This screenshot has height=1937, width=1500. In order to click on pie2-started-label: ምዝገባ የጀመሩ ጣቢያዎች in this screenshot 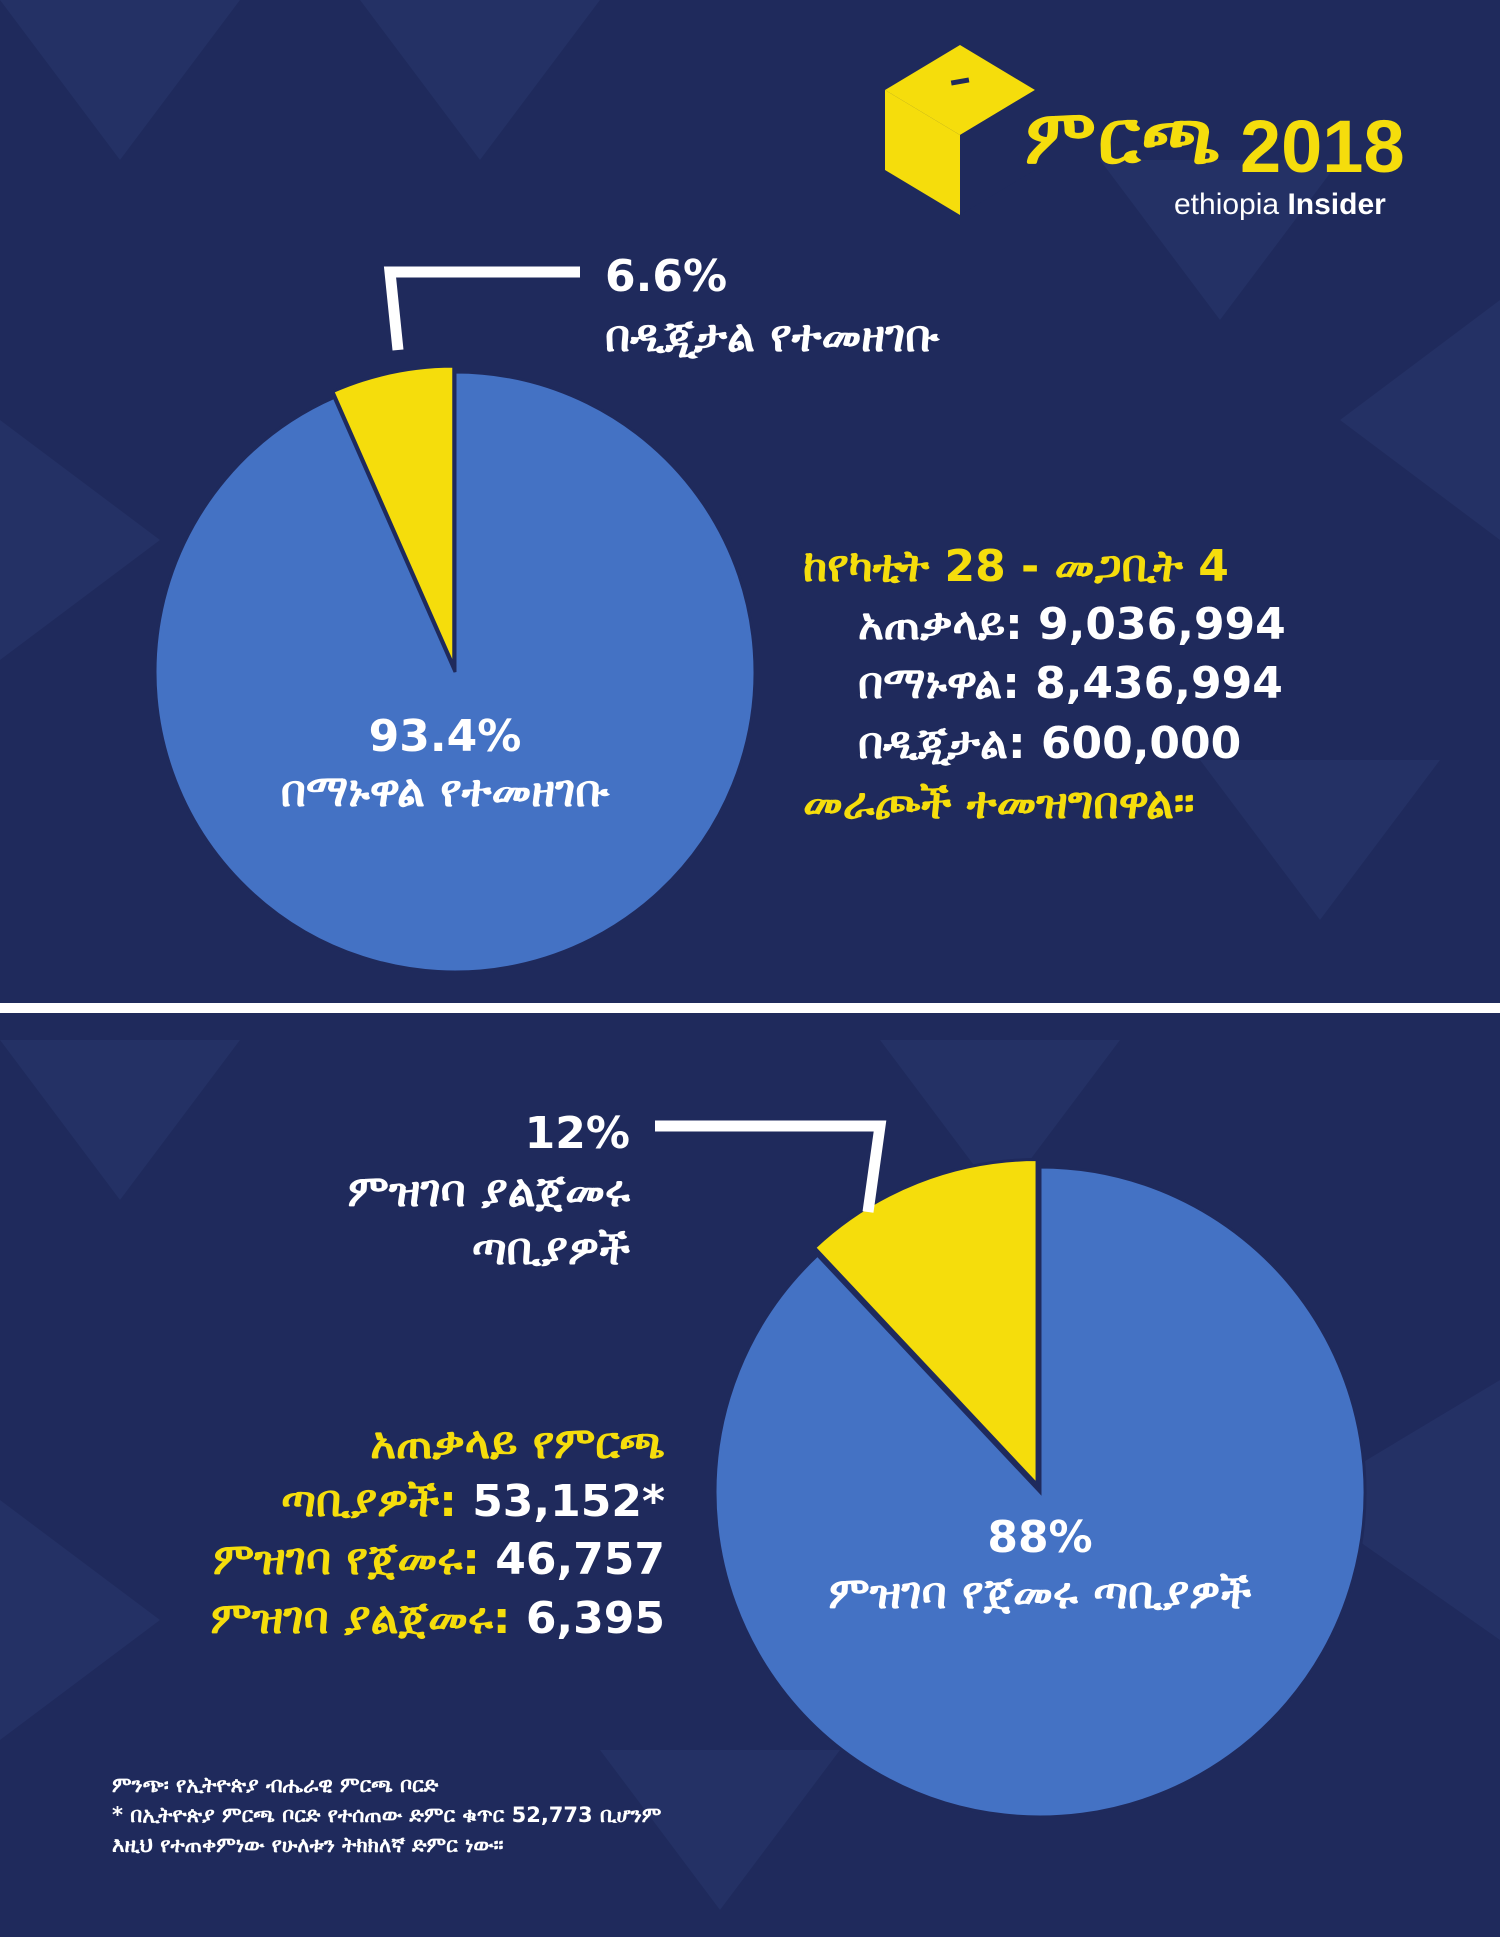, I will do `click(1040, 1593)`.